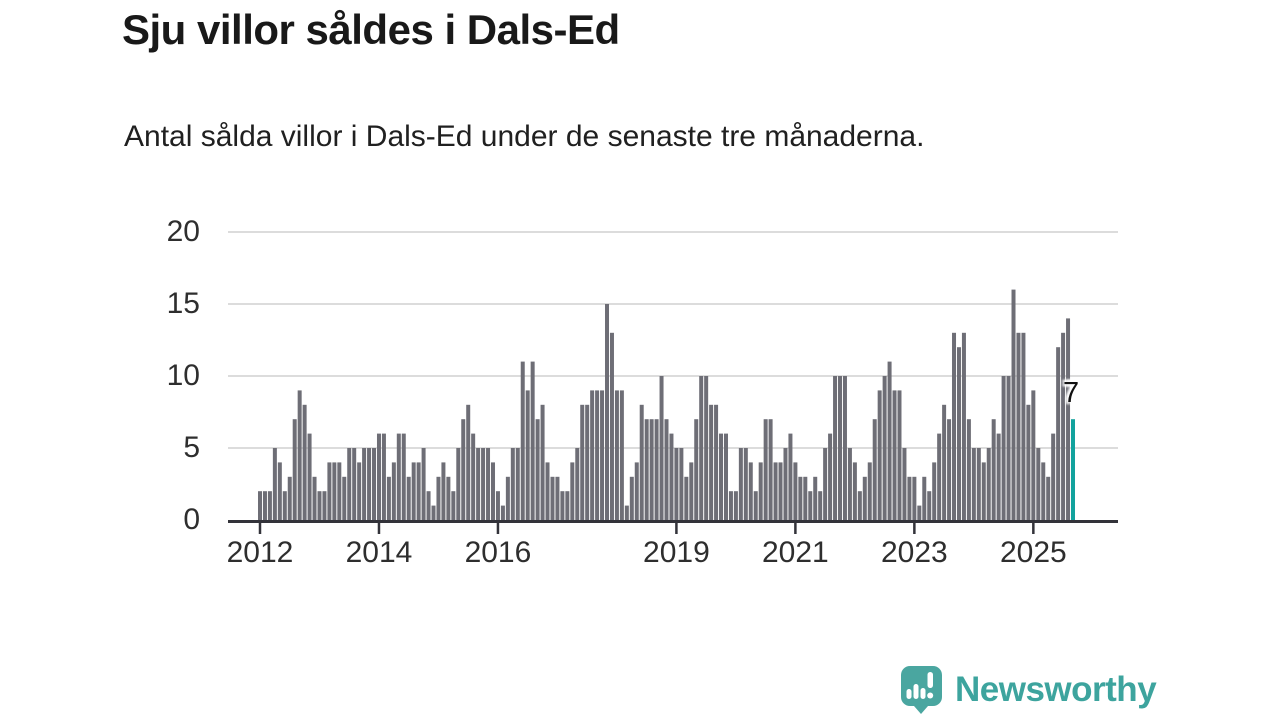 The height and width of the screenshot is (720, 1280). Describe the element at coordinates (921, 690) in the screenshot. I see `newsworthy-logo-icon` at that location.